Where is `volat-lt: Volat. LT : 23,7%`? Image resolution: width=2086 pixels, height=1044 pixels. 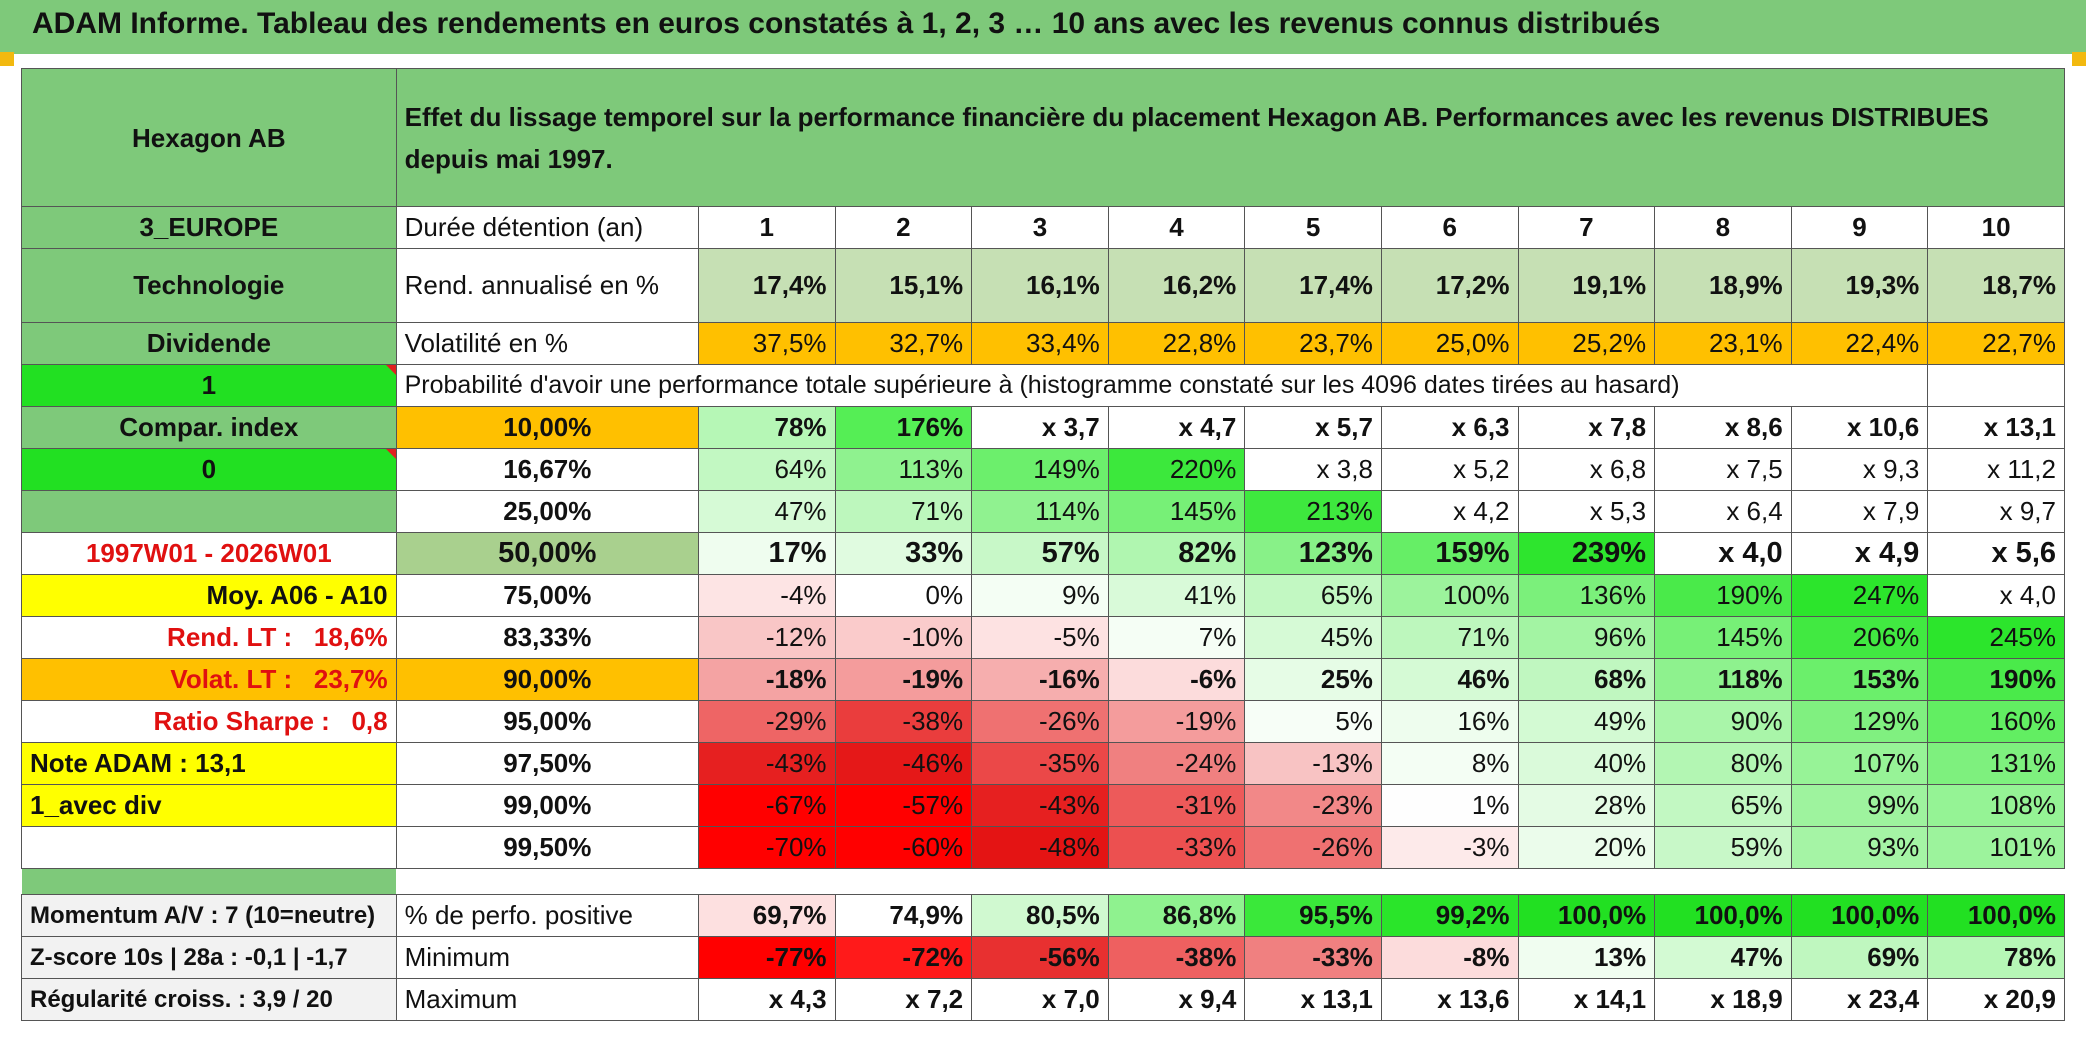 volat-lt: Volat. LT : 23,7% is located at coordinates (209, 679).